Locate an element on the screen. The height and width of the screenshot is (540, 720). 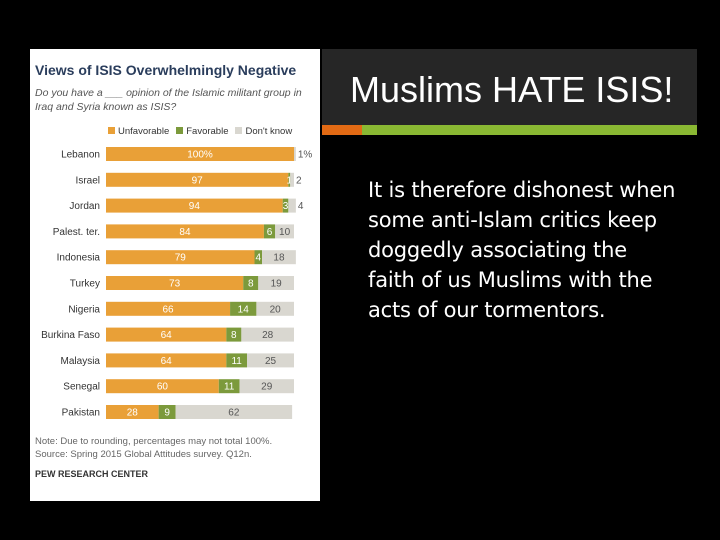
category-label: Jordan is located at coordinates (84, 206).